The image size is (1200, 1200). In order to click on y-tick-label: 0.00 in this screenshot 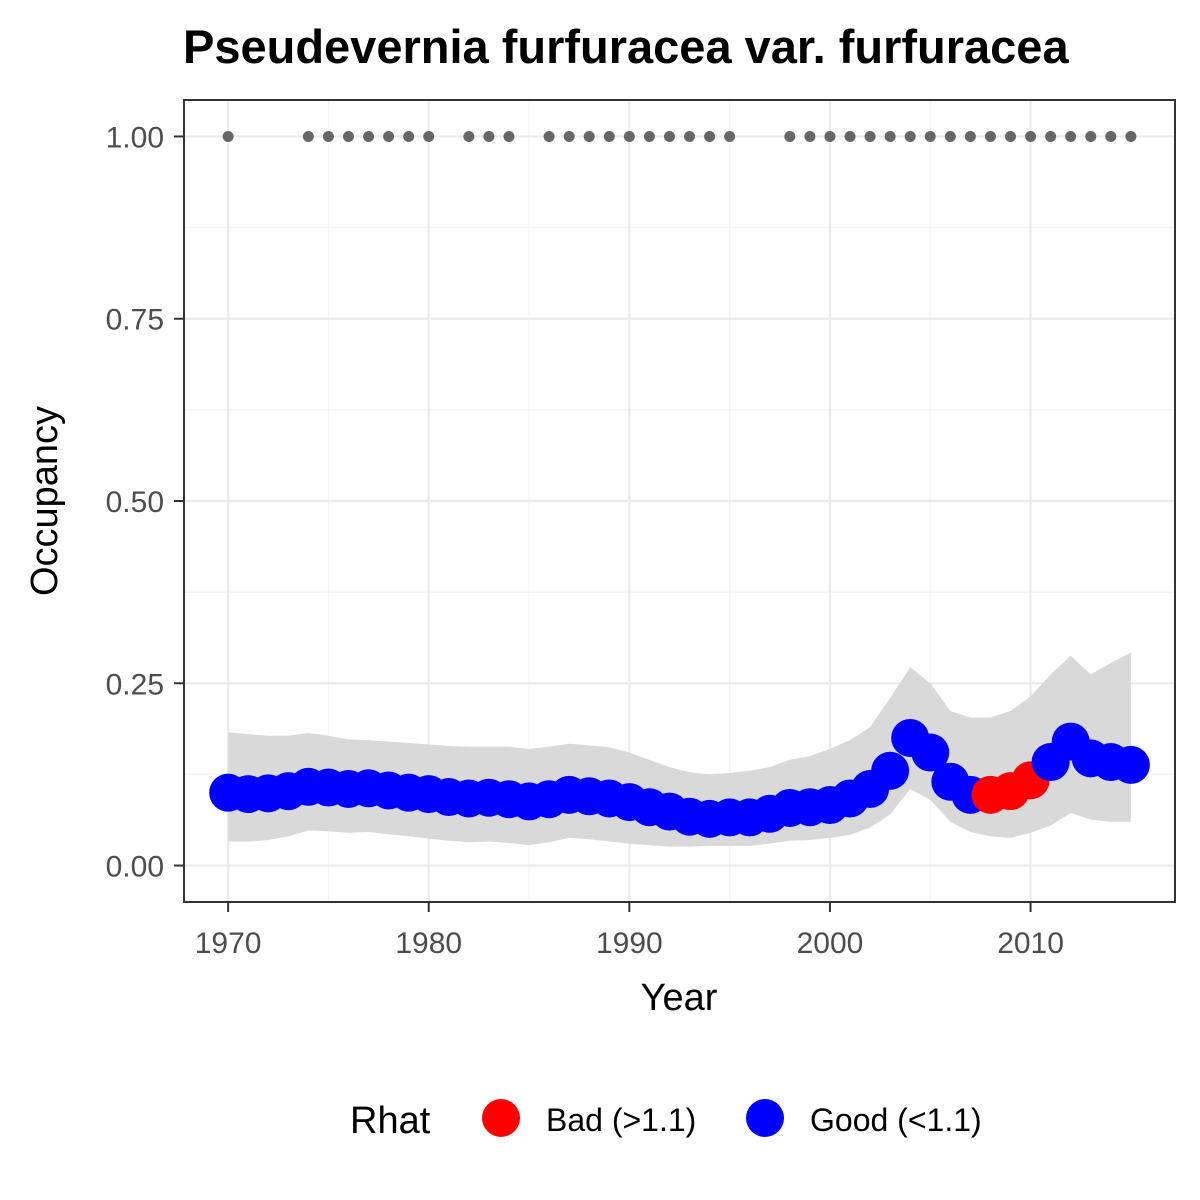, I will do `click(135, 867)`.